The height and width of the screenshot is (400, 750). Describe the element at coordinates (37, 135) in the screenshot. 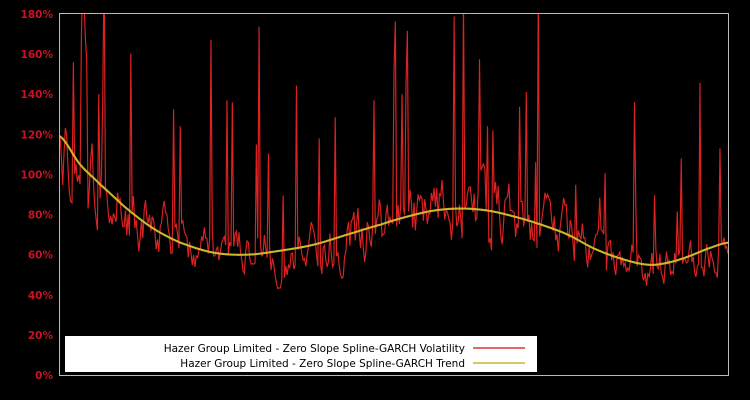

I see `y-axis-tick-120: 120%` at that location.